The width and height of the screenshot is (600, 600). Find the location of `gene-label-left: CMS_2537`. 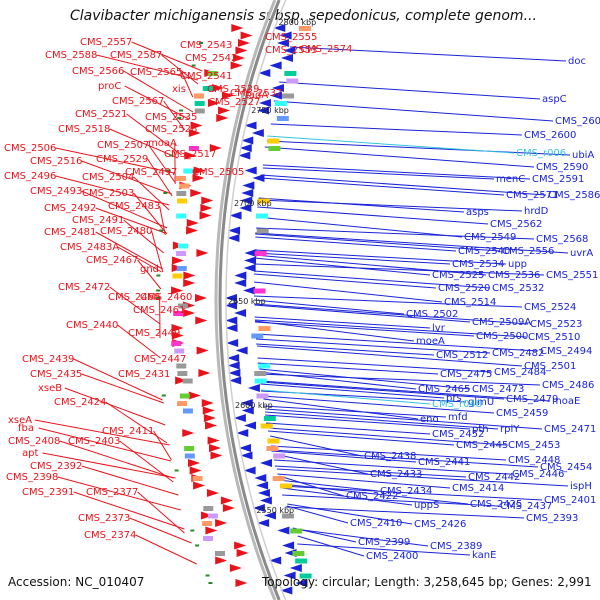

gene-label-left: CMS_2537 is located at coordinates (256, 93).